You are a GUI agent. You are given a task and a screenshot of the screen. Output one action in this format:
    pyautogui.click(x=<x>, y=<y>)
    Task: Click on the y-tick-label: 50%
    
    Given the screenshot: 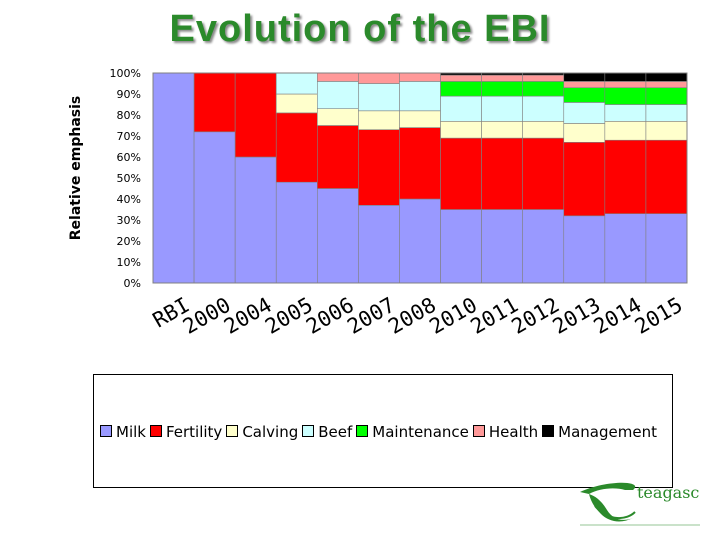 What is the action you would take?
    pyautogui.click(x=129, y=178)
    